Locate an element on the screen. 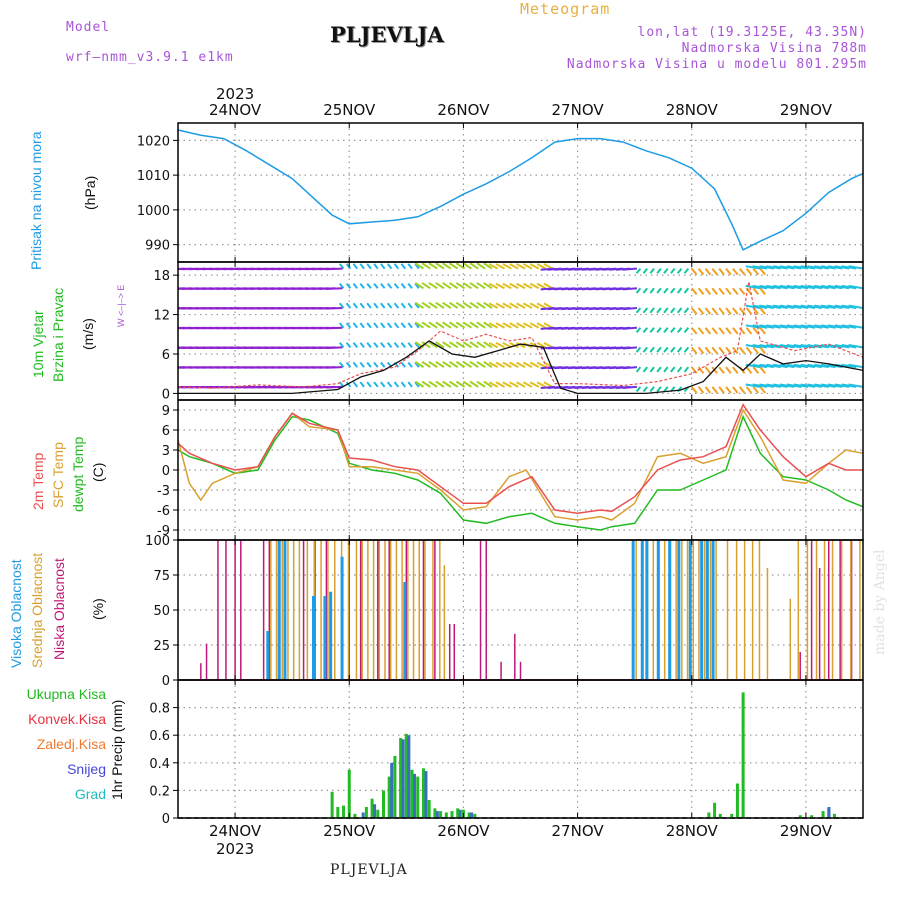  y-tick-label: 9 is located at coordinates (166, 411).